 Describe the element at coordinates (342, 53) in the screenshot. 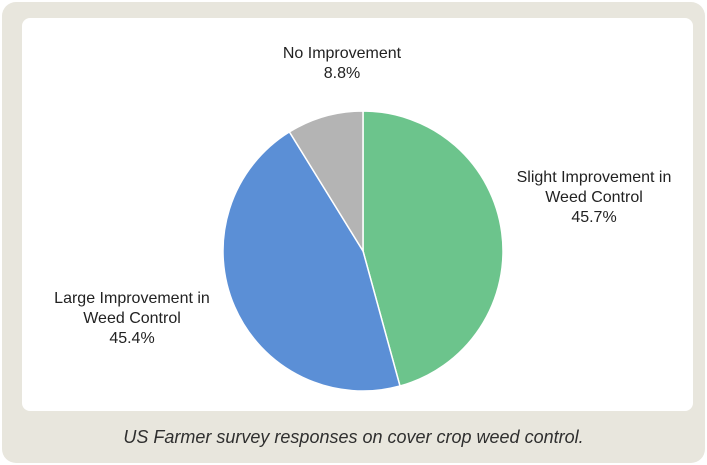

I see `slice-label-line: No Improvement` at that location.